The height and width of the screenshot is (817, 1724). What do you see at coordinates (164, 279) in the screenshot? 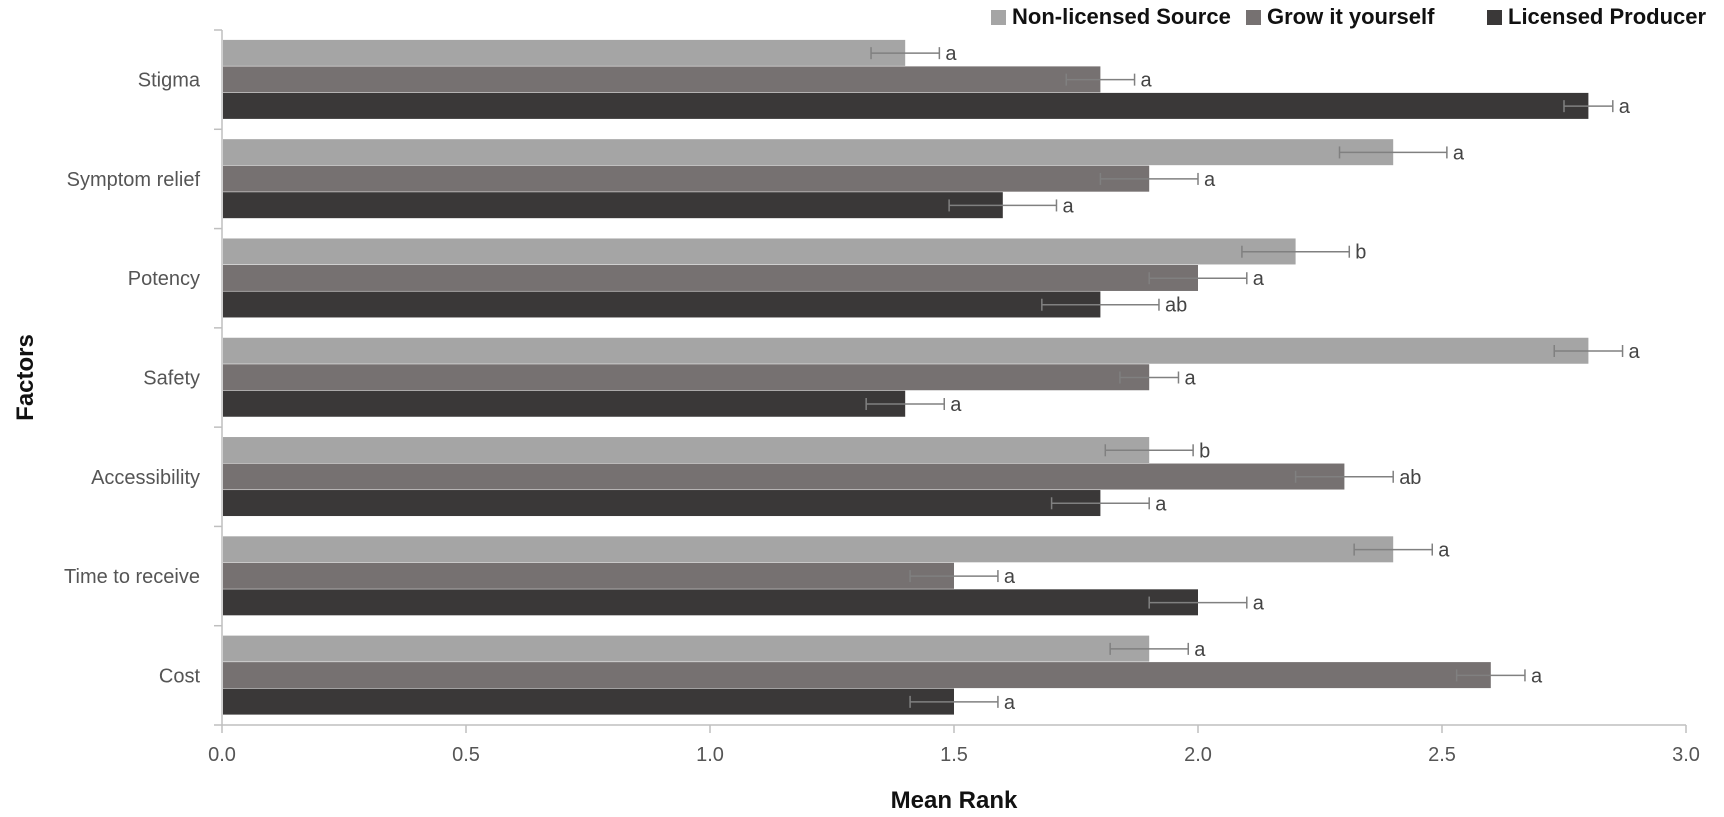
I see `category-label: Potency` at bounding box center [164, 279].